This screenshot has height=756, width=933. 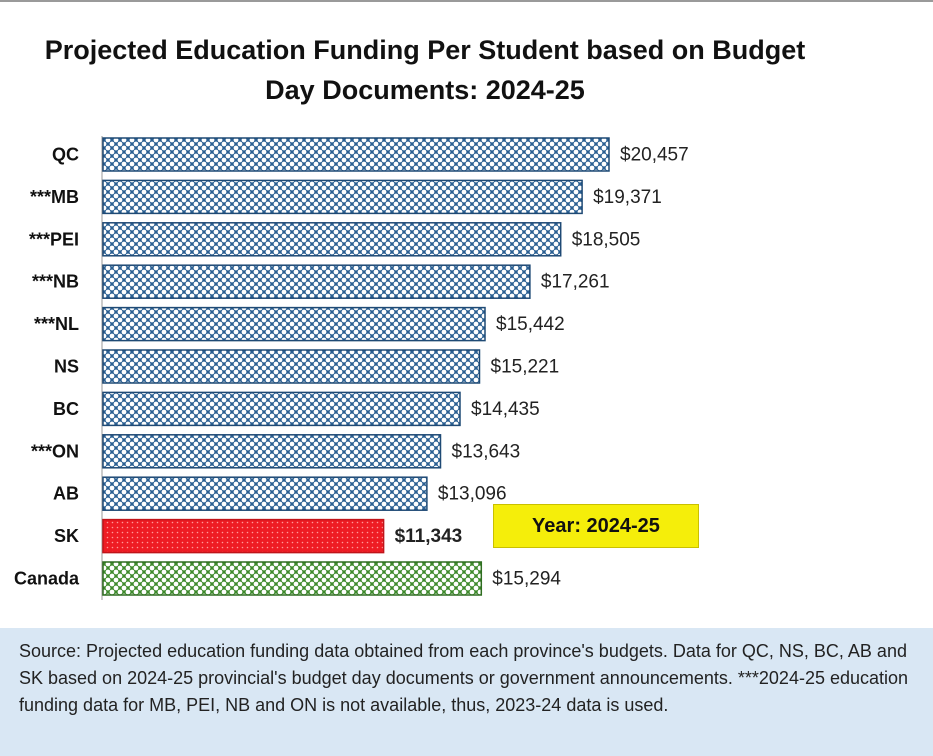 I want to click on category-label: QC, so click(x=65, y=155).